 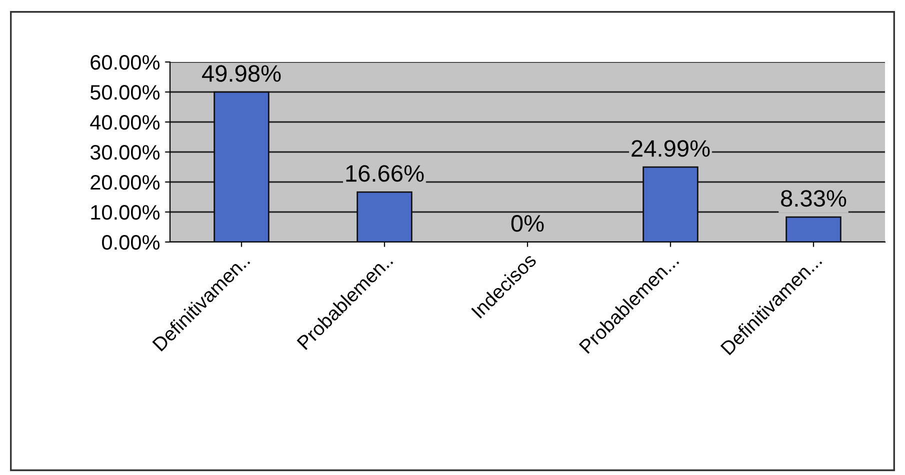 I want to click on y-tick-label: 30.00%, so click(x=125, y=152).